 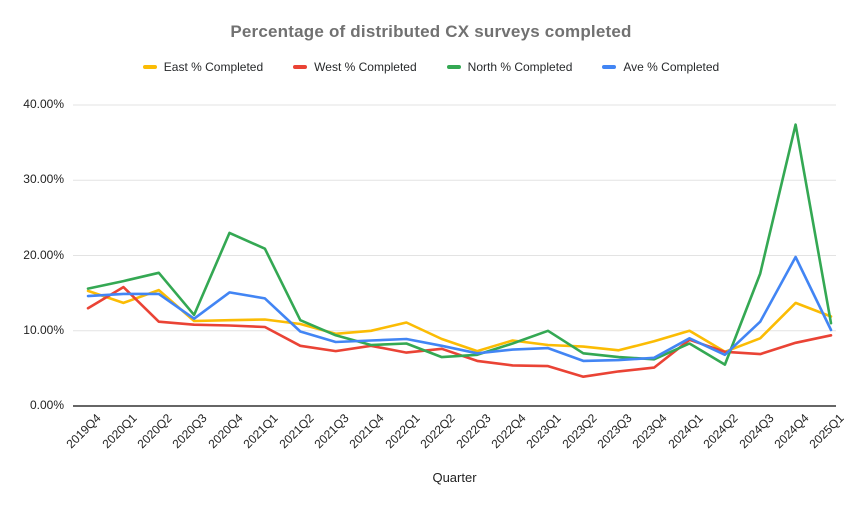 I want to click on legend-label: North % Completed, so click(x=520, y=67).